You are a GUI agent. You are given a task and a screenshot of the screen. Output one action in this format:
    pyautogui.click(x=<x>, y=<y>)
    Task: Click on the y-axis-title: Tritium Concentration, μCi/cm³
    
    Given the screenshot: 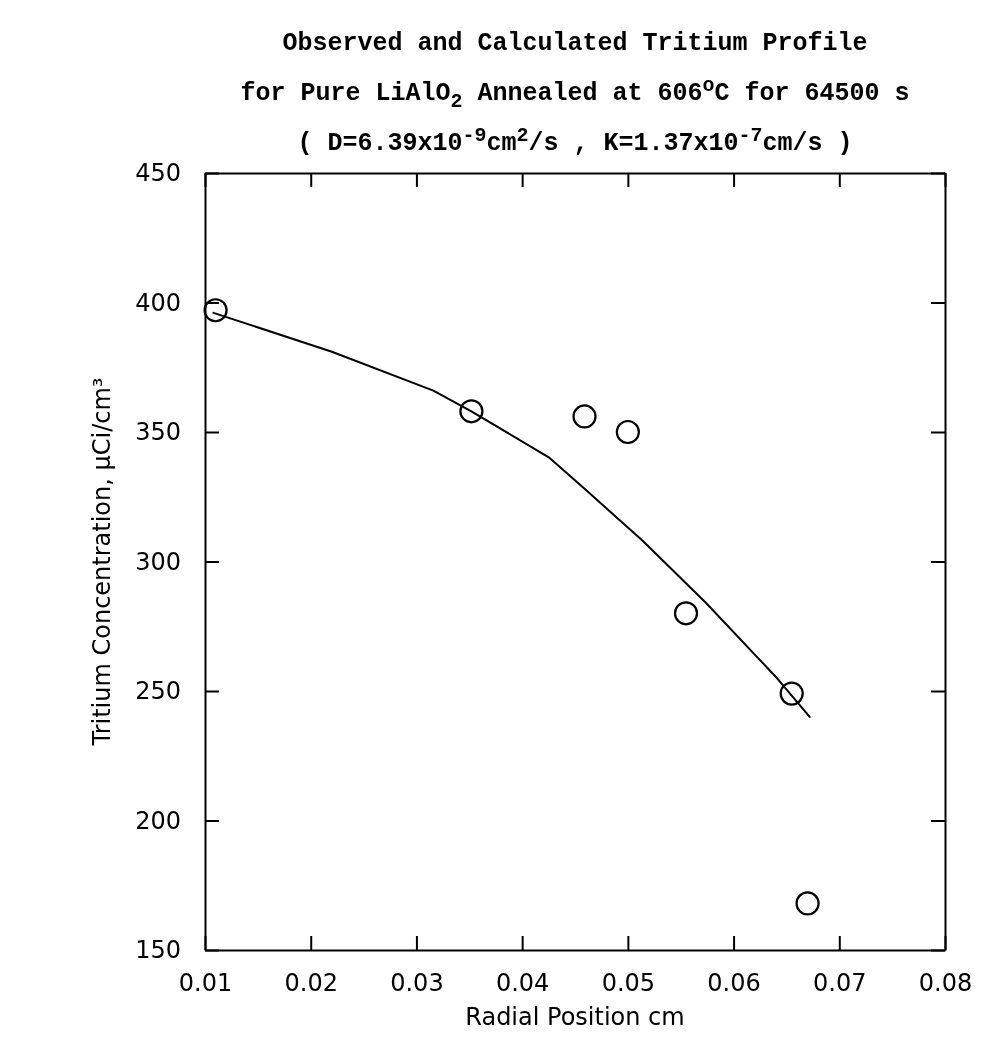 What is the action you would take?
    pyautogui.click(x=102, y=562)
    